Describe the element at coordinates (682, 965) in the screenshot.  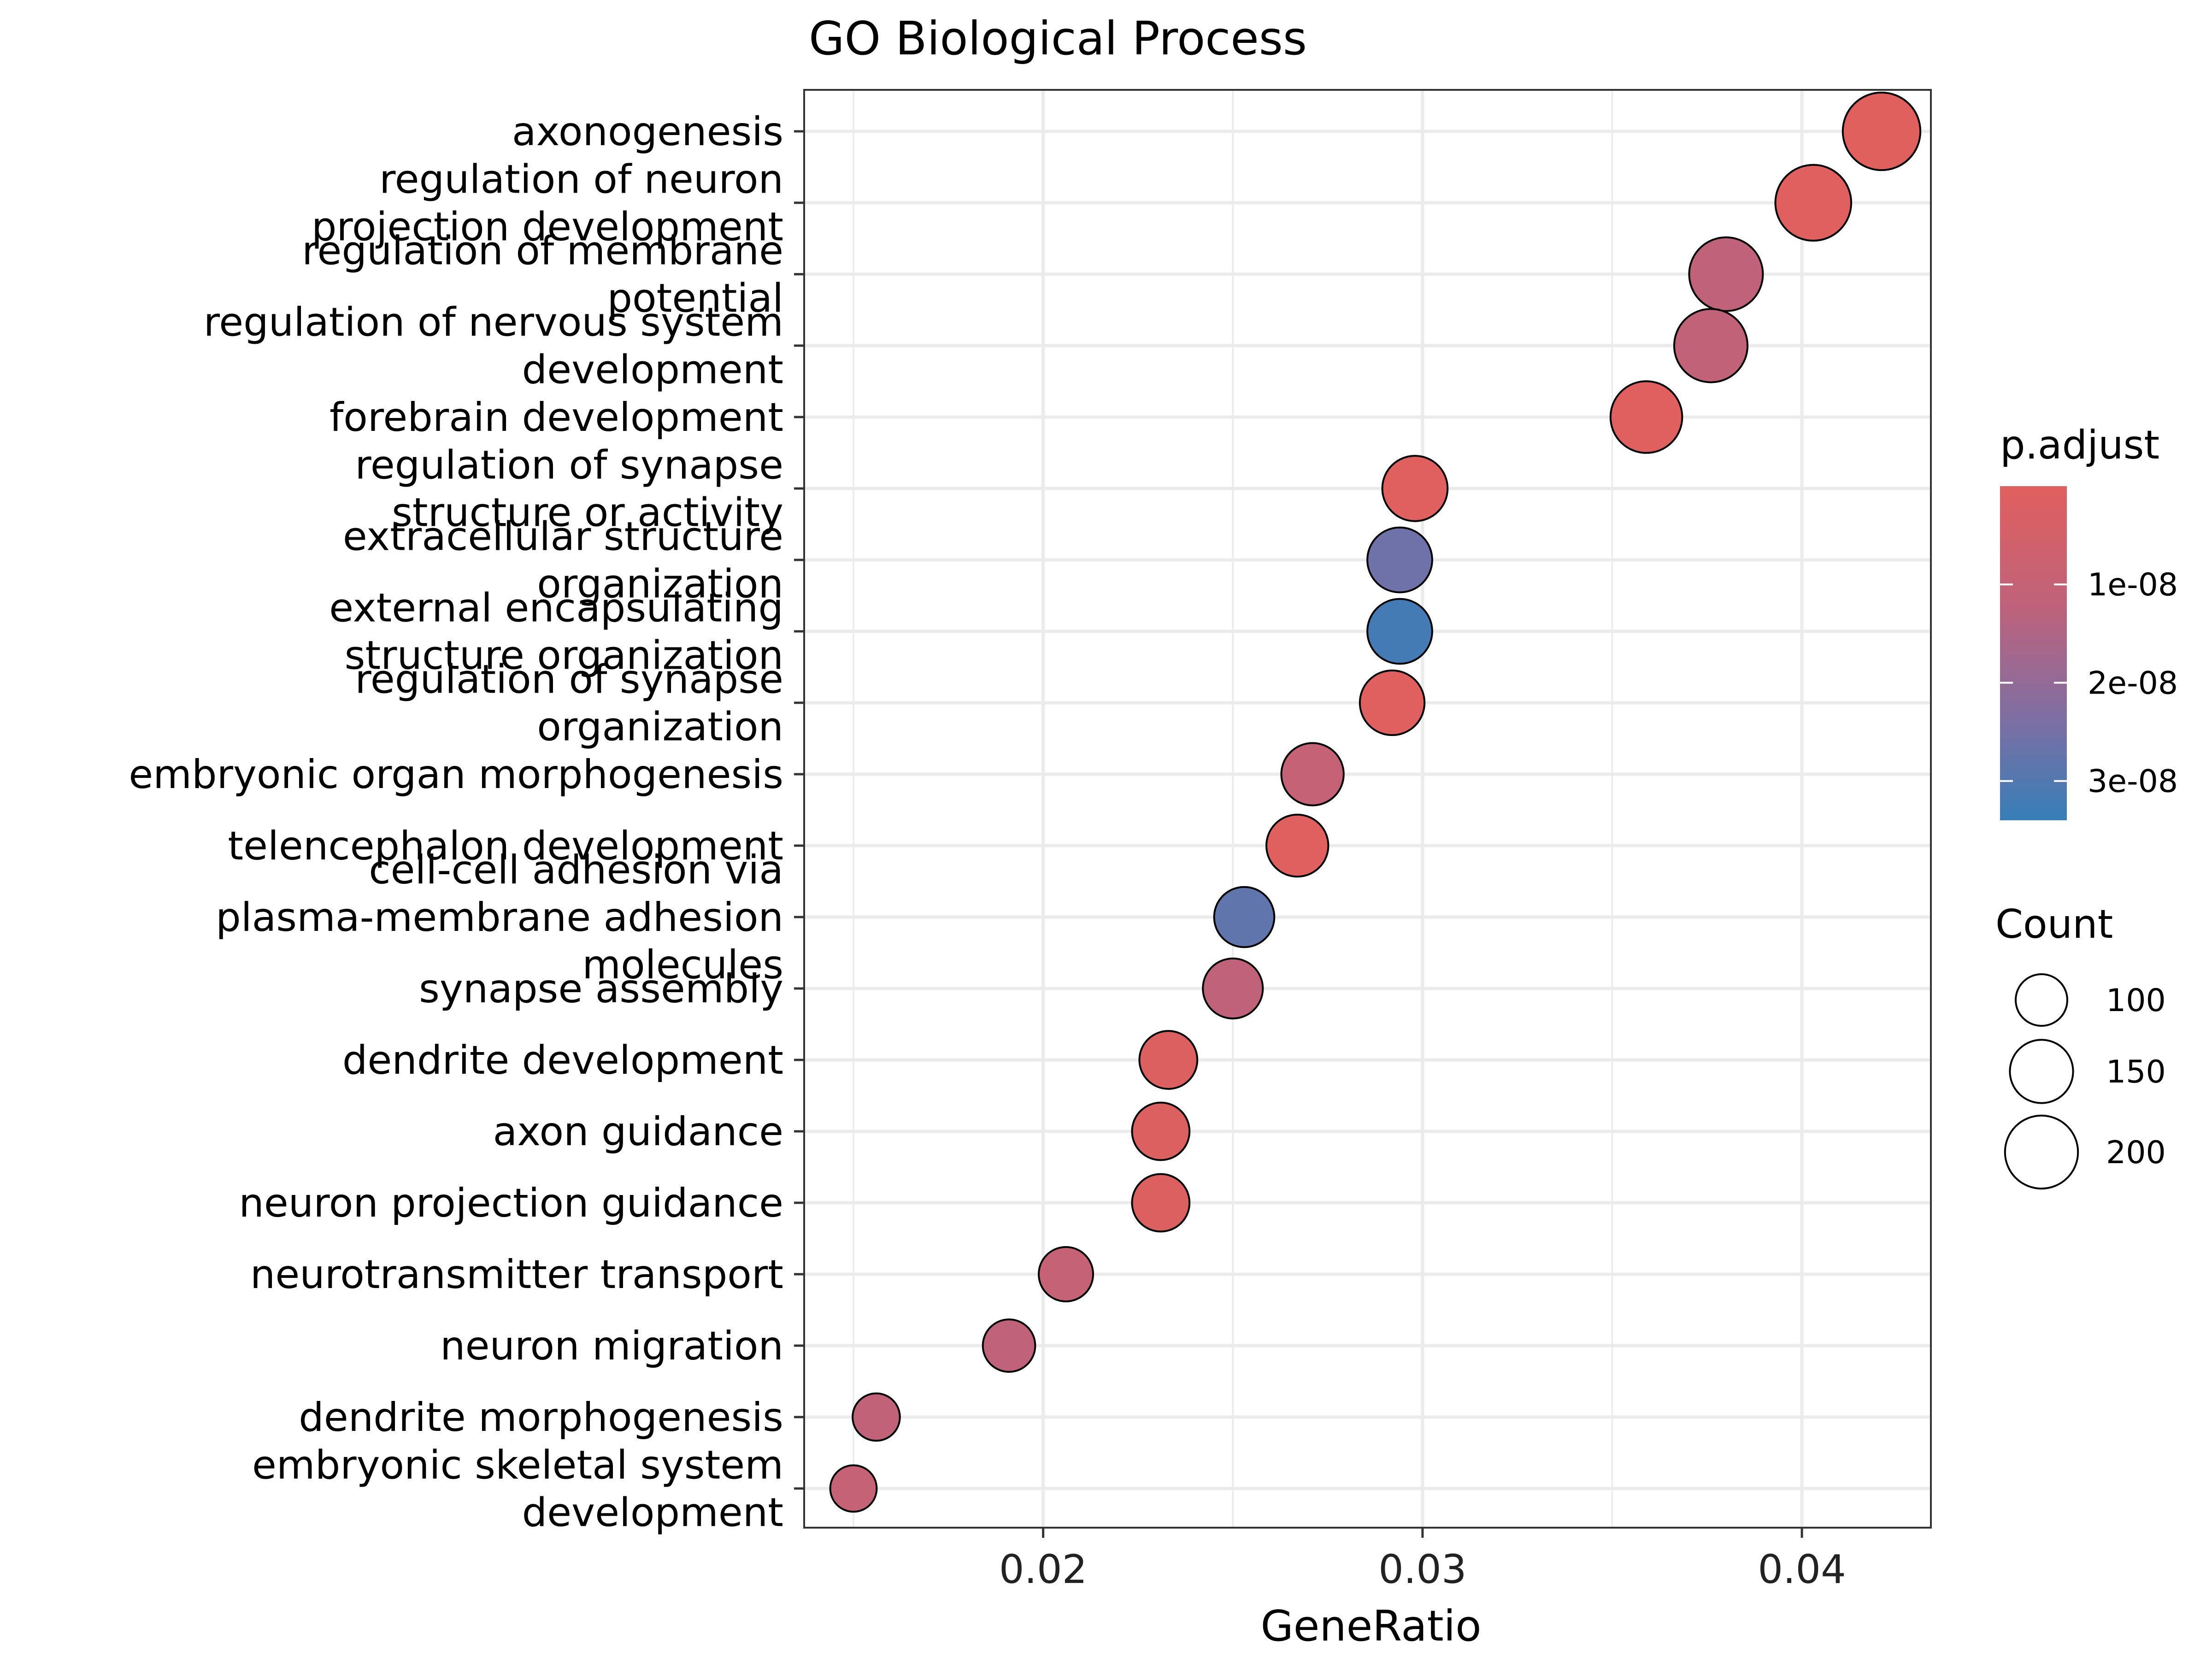
I see `y-tick-label: molecules` at that location.